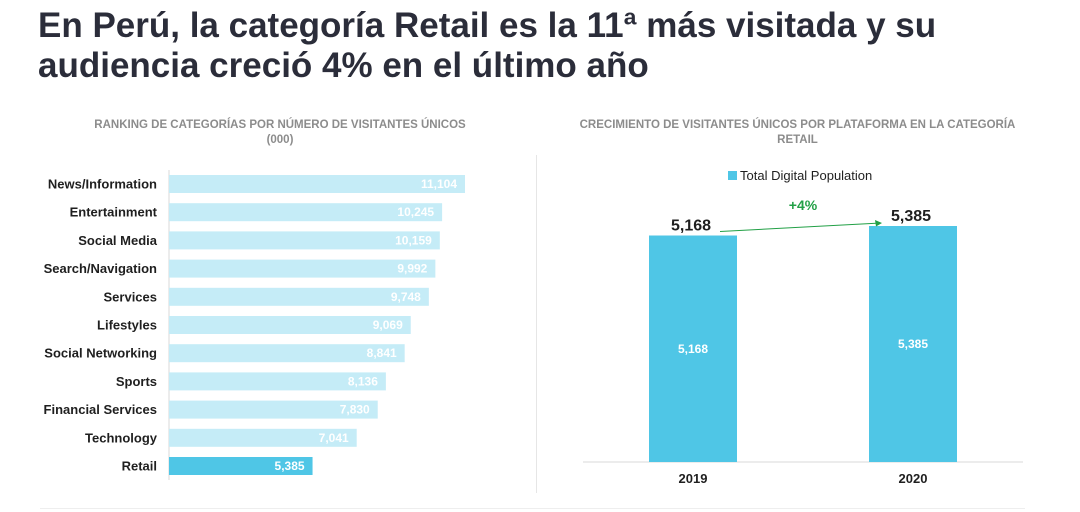 Image resolution: width=1080 pixels, height=512 pixels. What do you see at coordinates (131, 296) in the screenshot?
I see `ranking-category-label: Services` at bounding box center [131, 296].